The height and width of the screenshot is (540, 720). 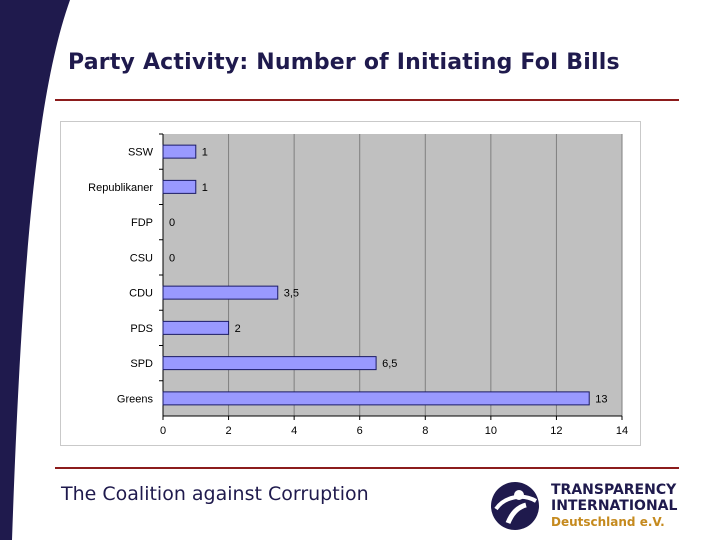 What do you see at coordinates (367, 100) in the screenshot?
I see `title-divider` at bounding box center [367, 100].